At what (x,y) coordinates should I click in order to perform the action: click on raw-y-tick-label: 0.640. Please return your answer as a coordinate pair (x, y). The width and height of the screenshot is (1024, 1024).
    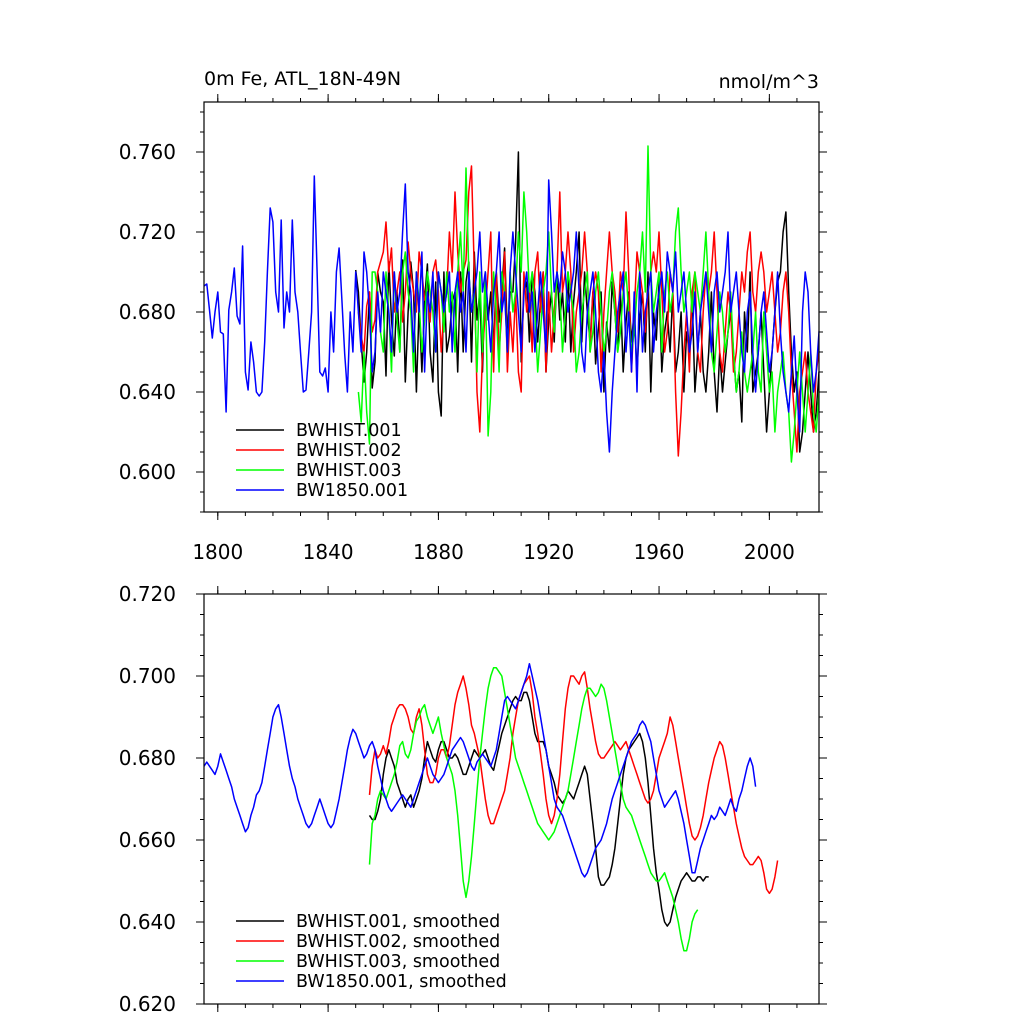
    Looking at the image, I should click on (147, 392).